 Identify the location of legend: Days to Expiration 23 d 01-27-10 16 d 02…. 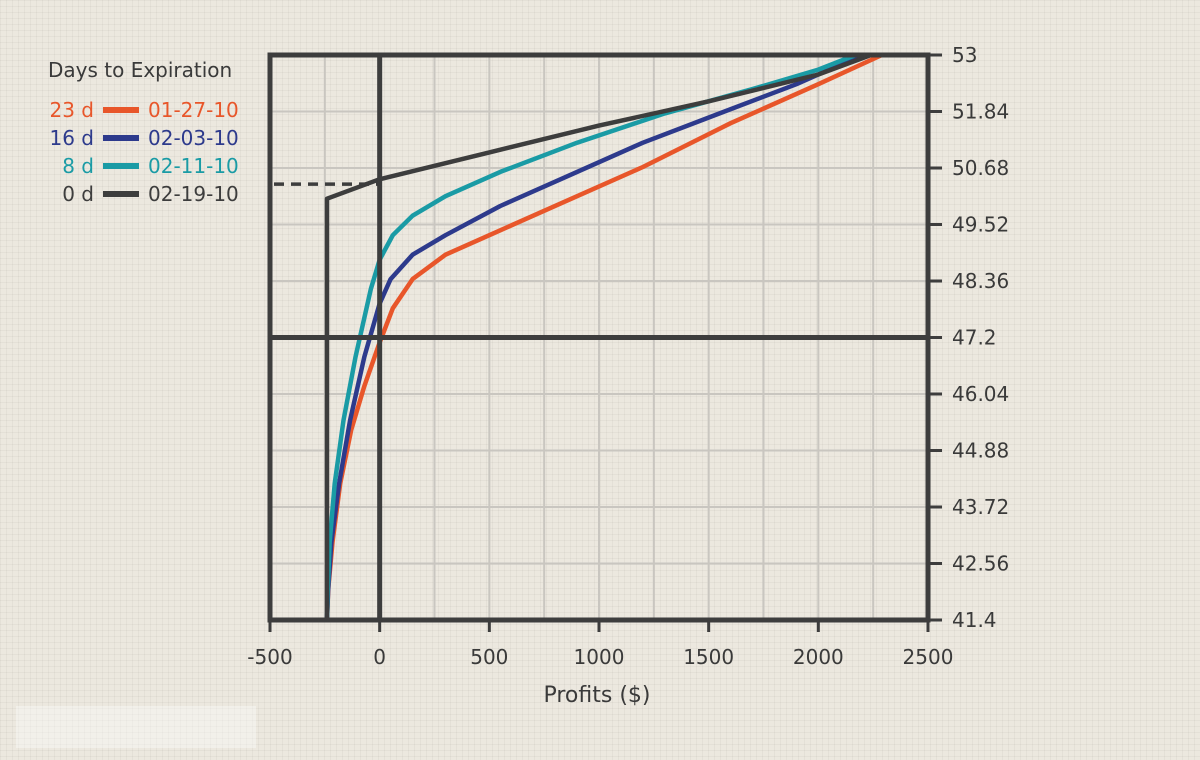
(143, 133).